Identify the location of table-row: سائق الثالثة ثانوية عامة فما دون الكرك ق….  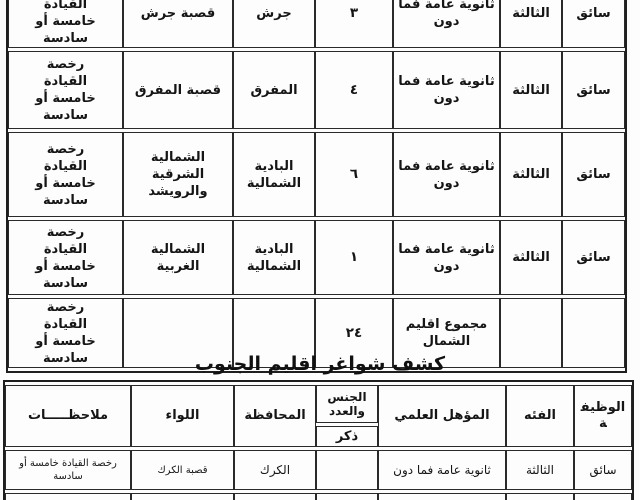
(318, 470).